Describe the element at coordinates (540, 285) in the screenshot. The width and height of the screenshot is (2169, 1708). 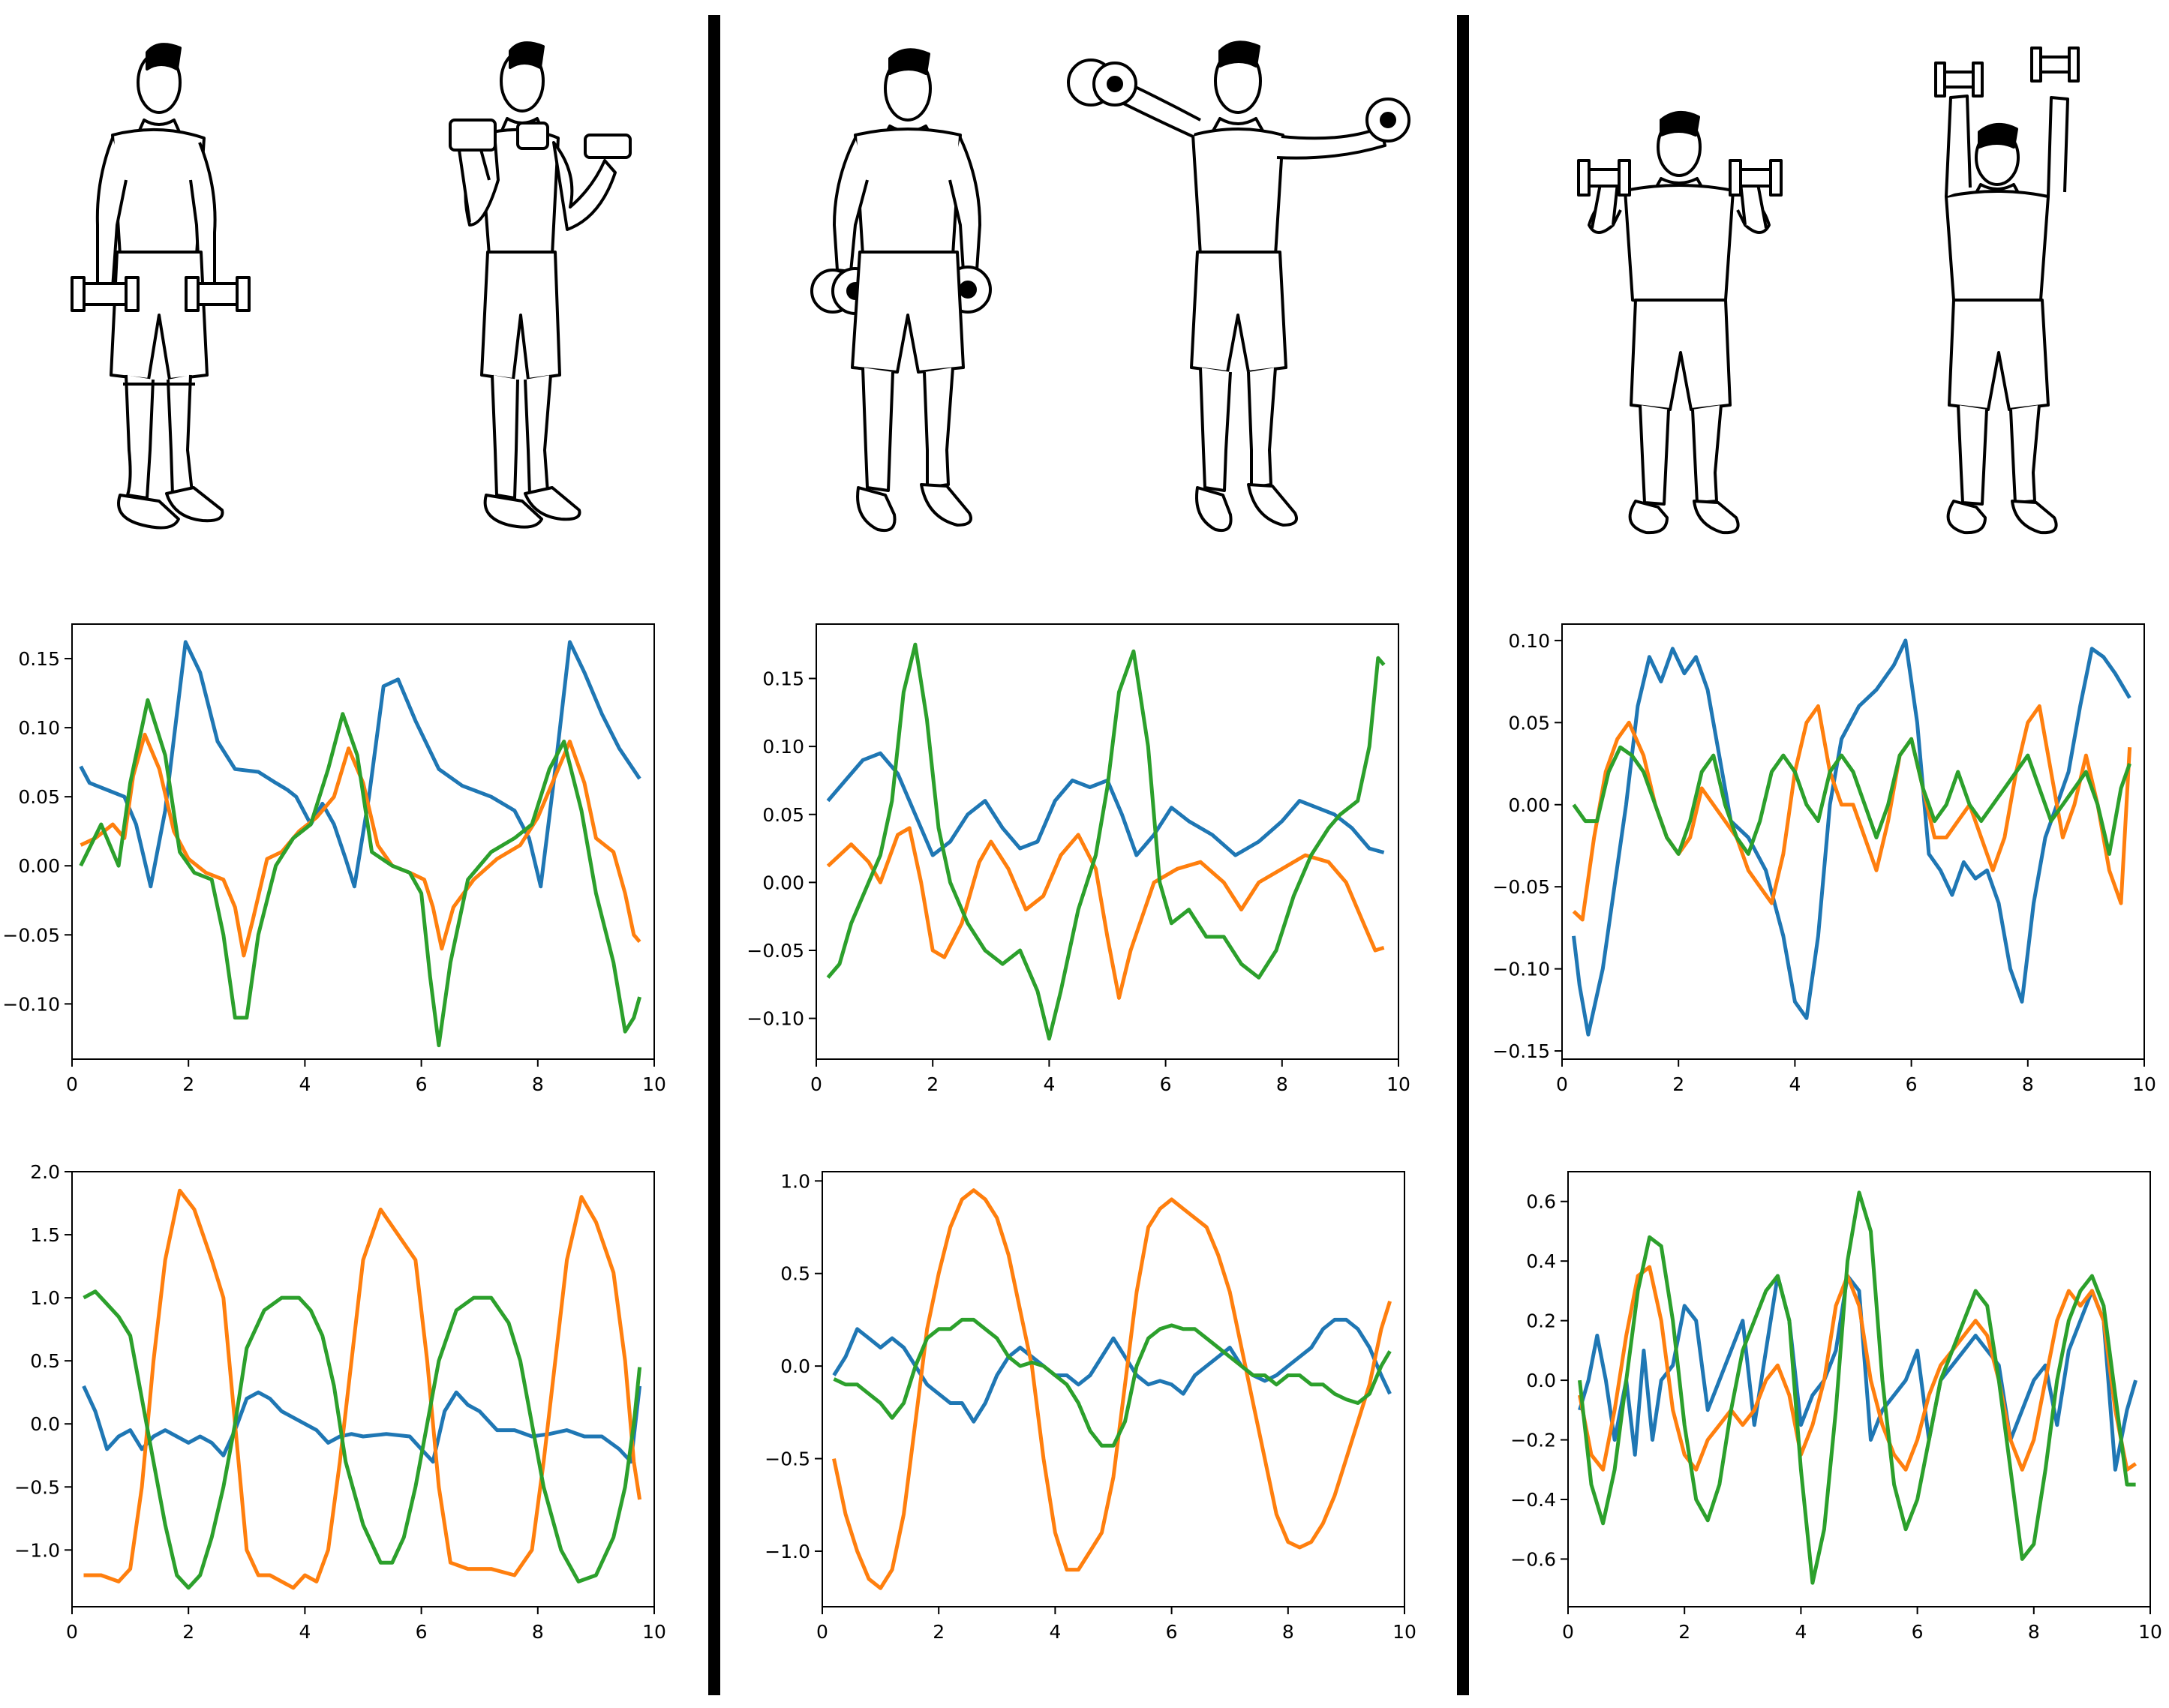
I see `curl-top-figure` at that location.